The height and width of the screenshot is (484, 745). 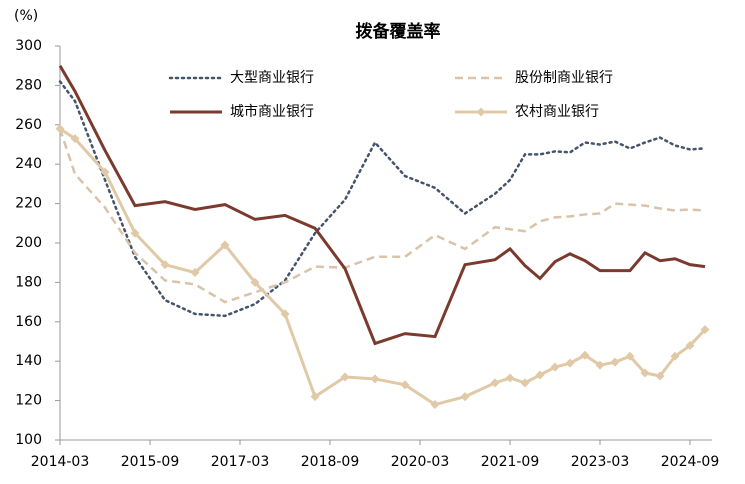 What do you see at coordinates (26, 16) in the screenshot?
I see `y-unit: (%)` at bounding box center [26, 16].